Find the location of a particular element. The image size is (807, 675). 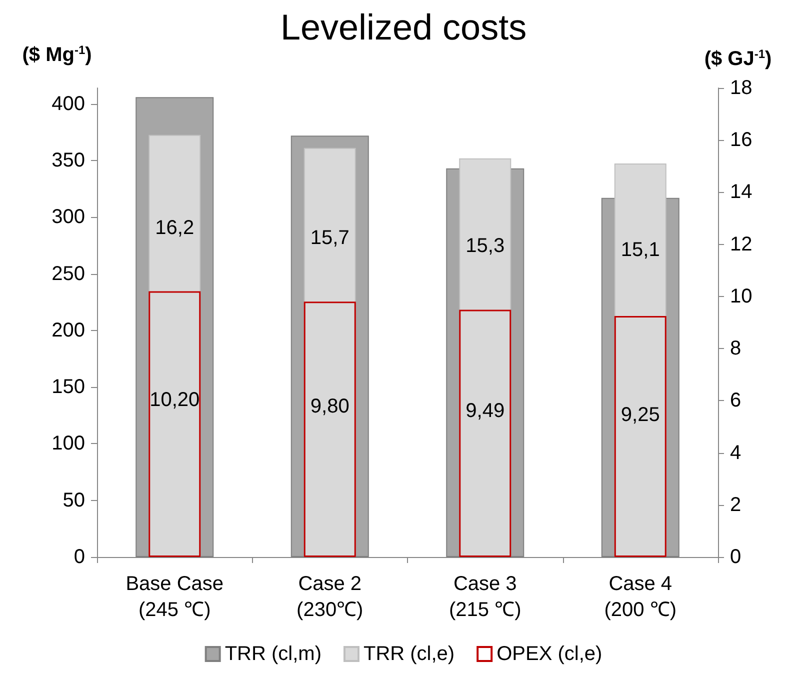

data-label: 9,49 is located at coordinates (485, 411).